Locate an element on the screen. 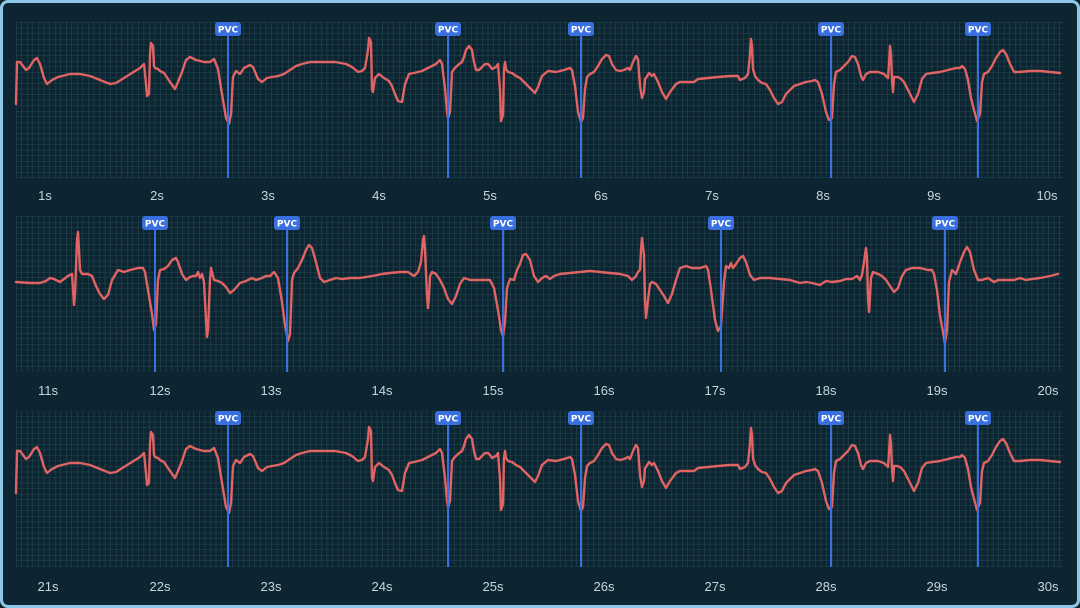  svg-text: 12s is located at coordinates (160, 390).